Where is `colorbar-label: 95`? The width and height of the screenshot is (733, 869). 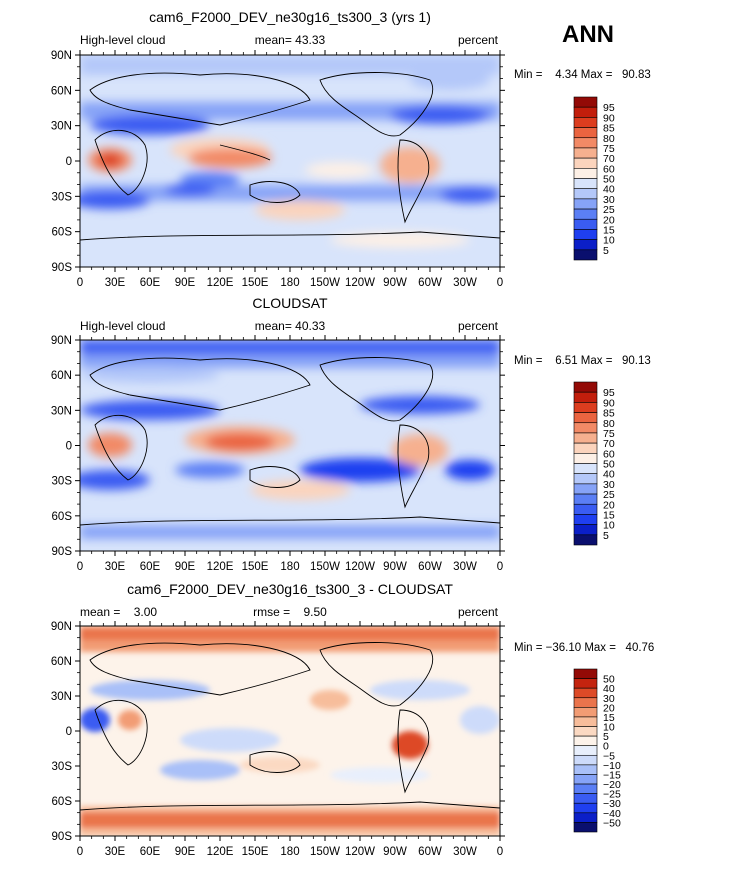 colorbar-label: 95 is located at coordinates (609, 393).